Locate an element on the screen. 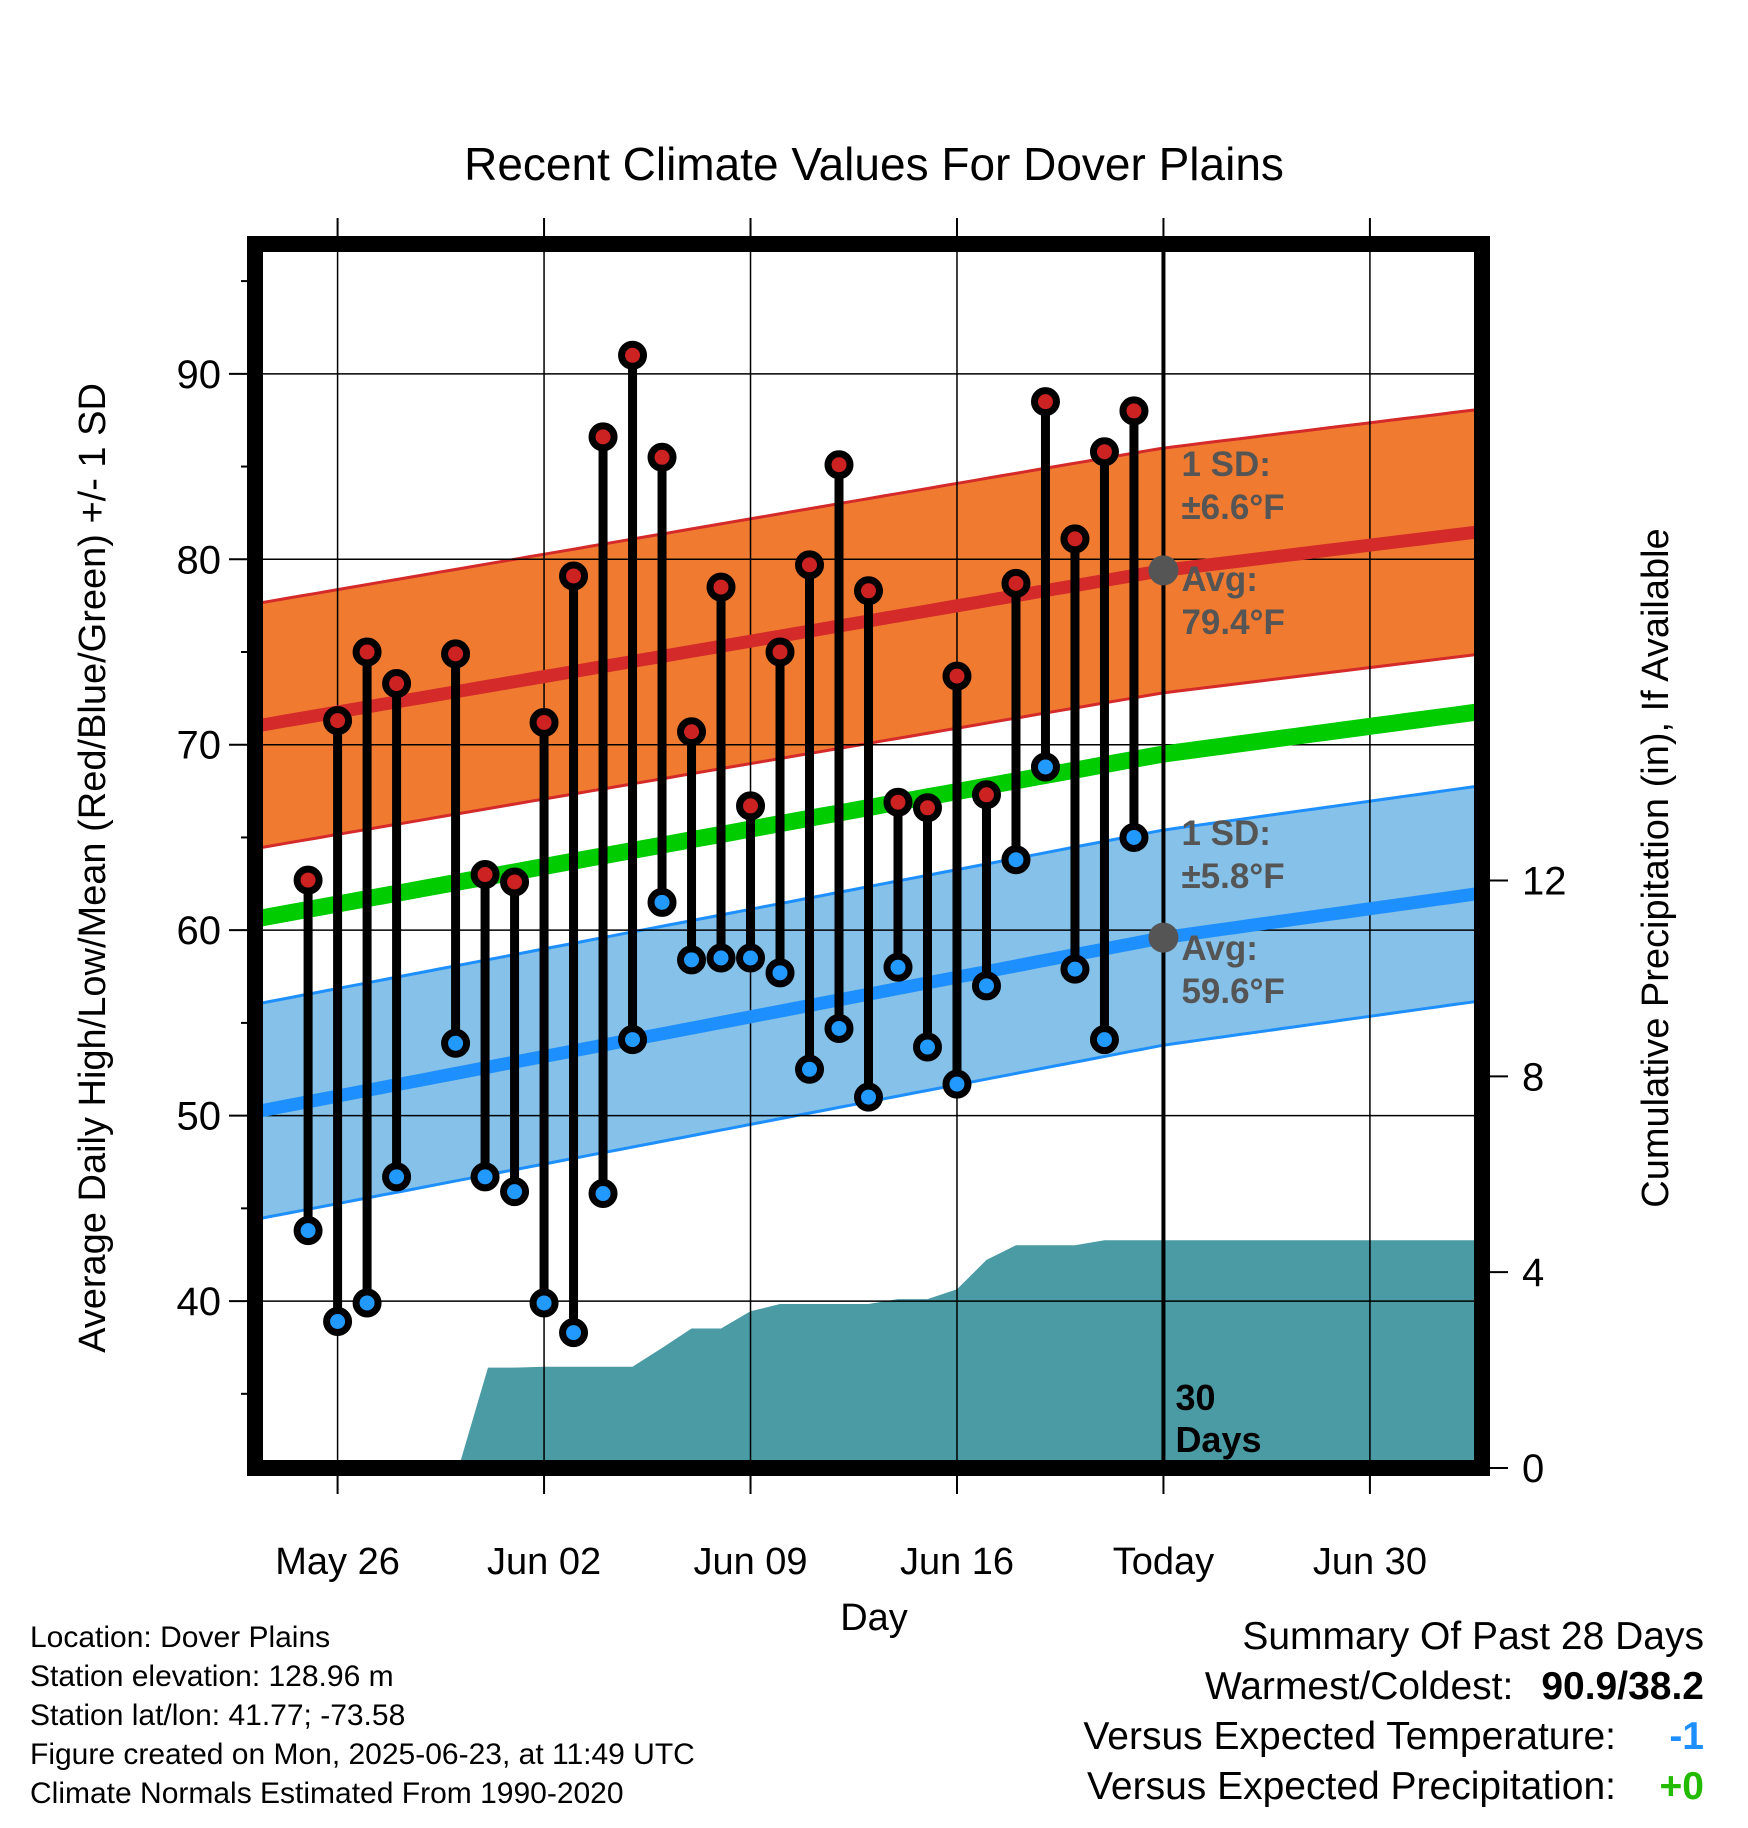 This screenshot has height=1828, width=1748. high-upper-edge is located at coordinates (868, 506).